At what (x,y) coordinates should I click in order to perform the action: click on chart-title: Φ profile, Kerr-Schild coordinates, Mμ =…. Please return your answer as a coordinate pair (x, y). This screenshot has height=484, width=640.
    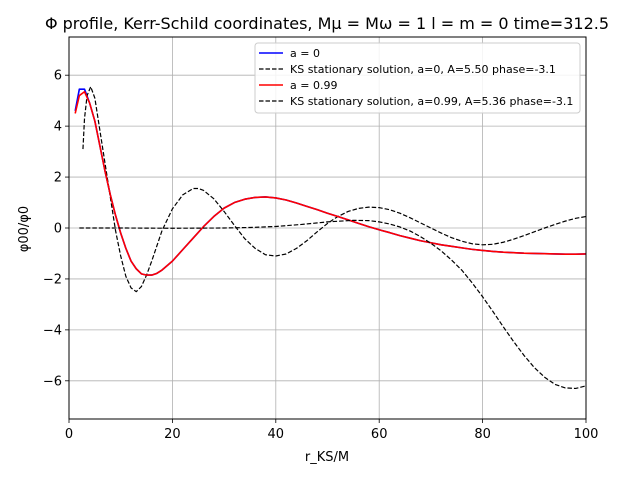
    Looking at the image, I should click on (327, 23).